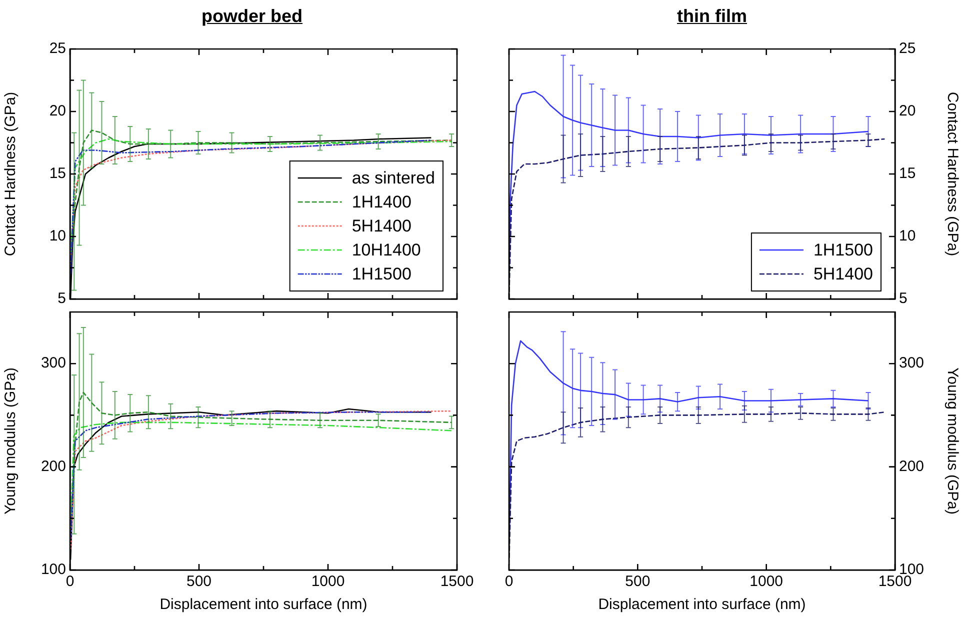 Image resolution: width=963 pixels, height=618 pixels. I want to click on legend-label: 10H1400, so click(386, 250).